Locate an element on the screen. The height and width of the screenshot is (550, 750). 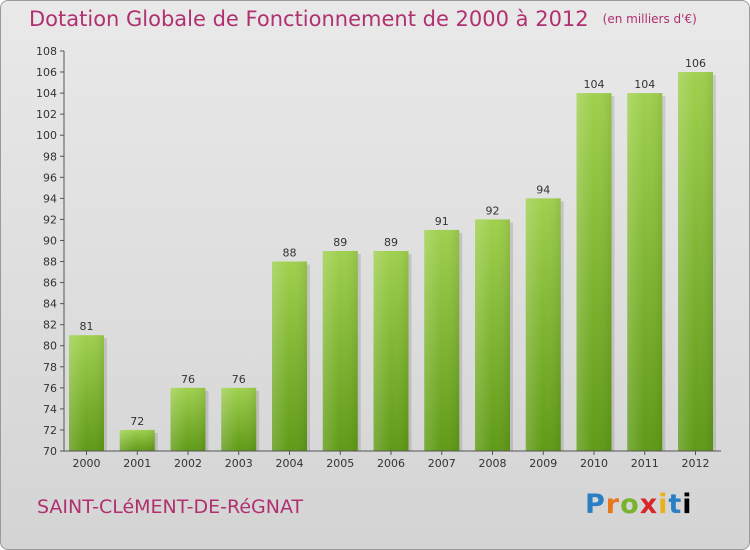
y-tick-label: 80 is located at coordinates (50, 346).